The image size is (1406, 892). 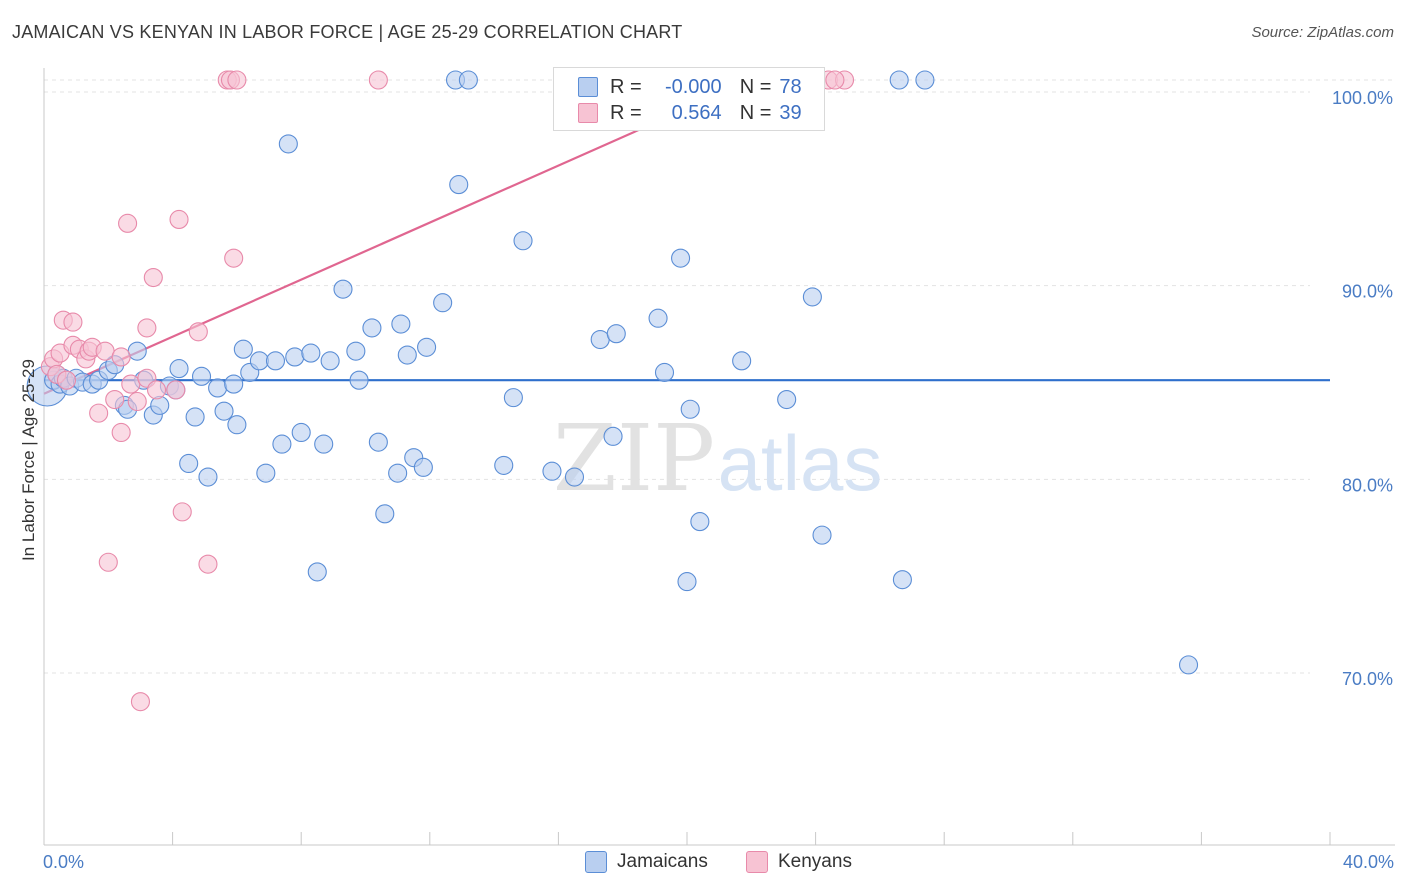 I want to click on legend-n-value: 78, so click(x=790, y=86).